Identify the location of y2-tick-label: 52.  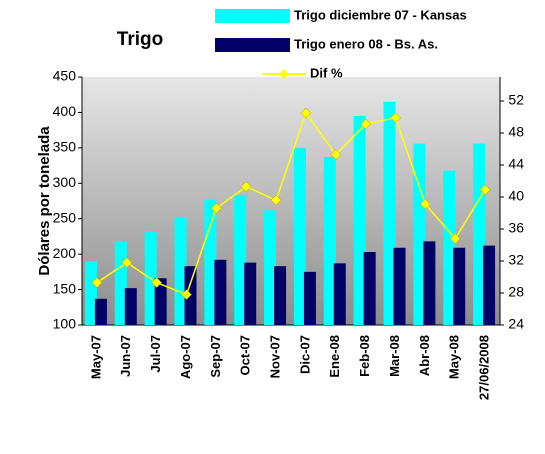
(516, 100).